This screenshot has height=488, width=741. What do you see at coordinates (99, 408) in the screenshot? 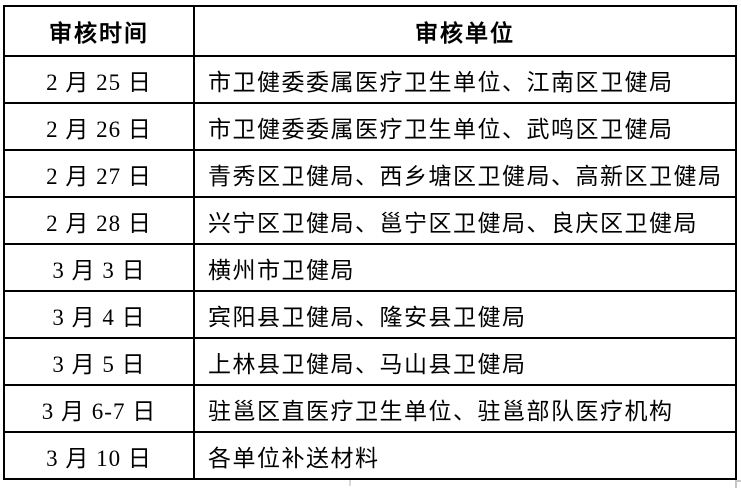
I see `review-time-cell: 3 月 6-7 日` at bounding box center [99, 408].